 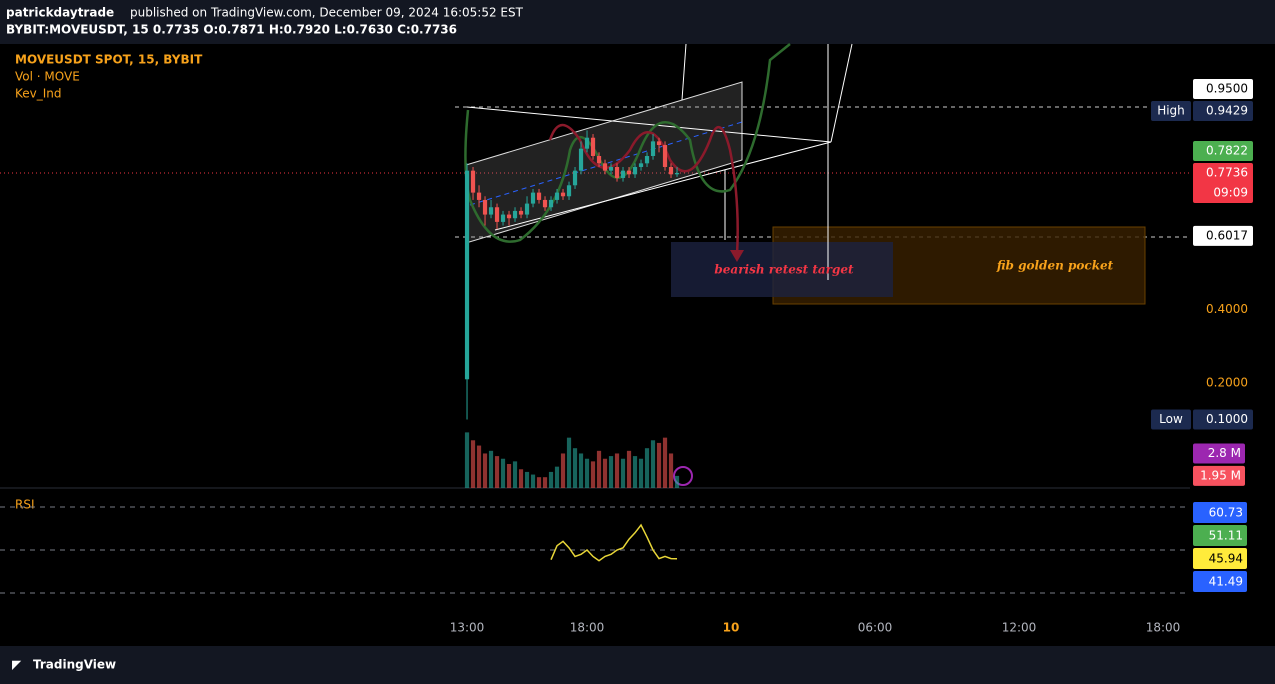 I want to click on volume-tag-label: 1.95 M, so click(x=1220, y=475).